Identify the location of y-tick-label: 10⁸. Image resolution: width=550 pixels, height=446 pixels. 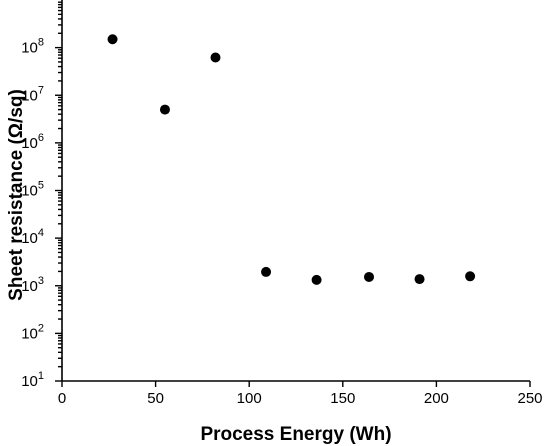
(32, 47).